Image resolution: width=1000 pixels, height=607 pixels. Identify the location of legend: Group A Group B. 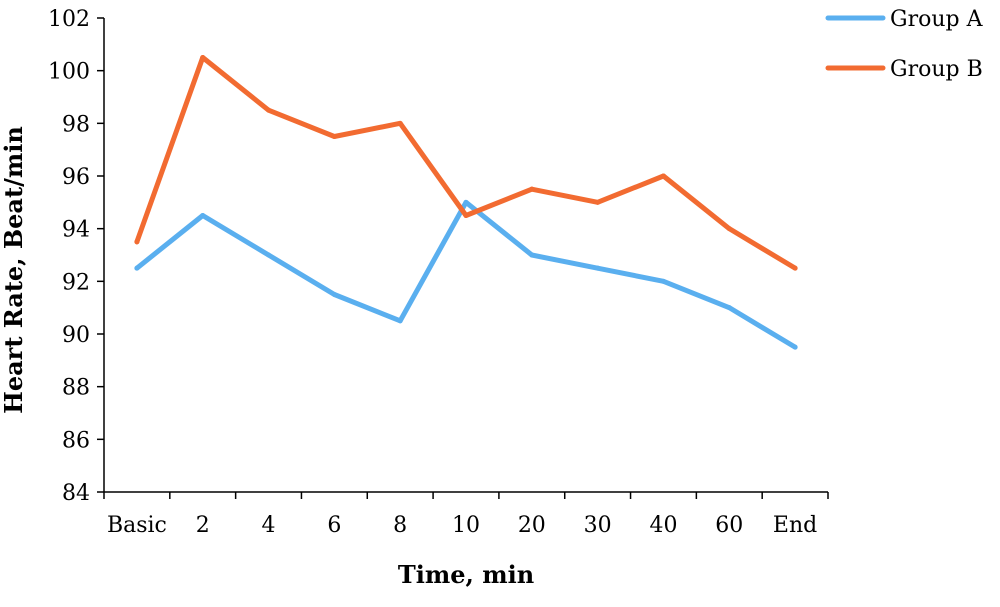
(904, 44).